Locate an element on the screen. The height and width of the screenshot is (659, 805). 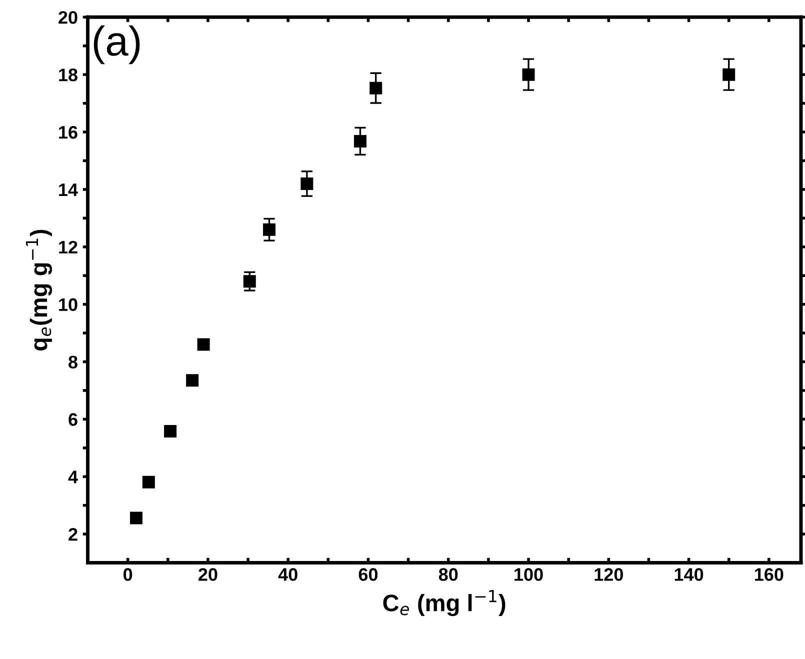
y-tick-label: 10 is located at coordinates (68, 305).